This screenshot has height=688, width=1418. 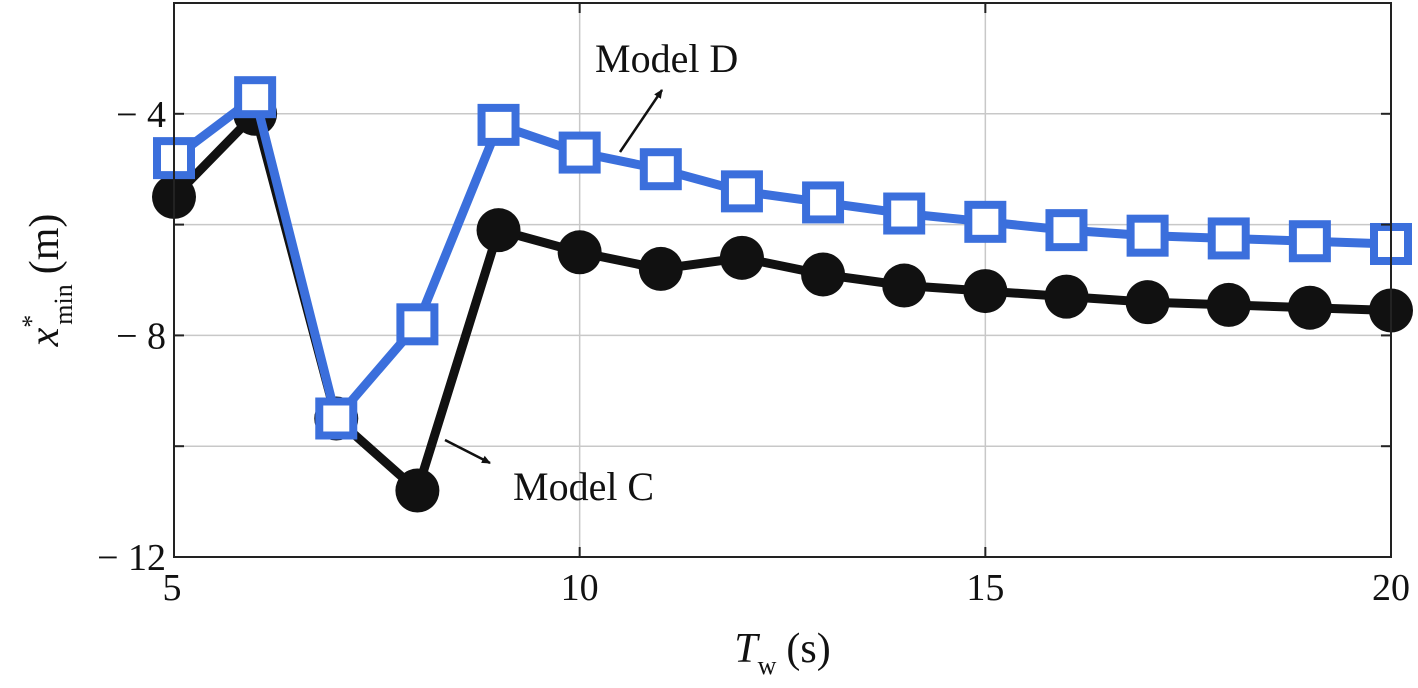 What do you see at coordinates (172, 588) in the screenshot?
I see `x-tick-label: 5` at bounding box center [172, 588].